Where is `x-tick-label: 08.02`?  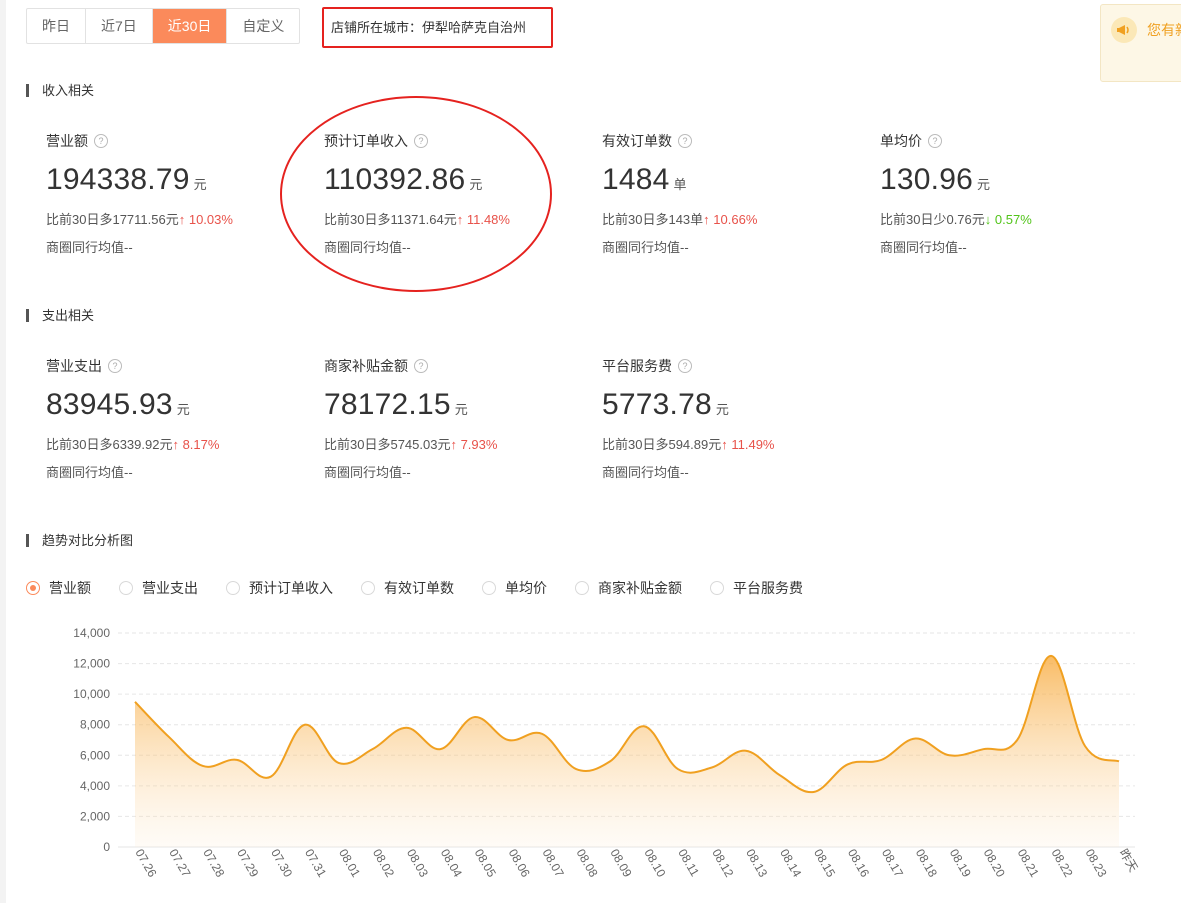
x-tick-label: 08.02 is located at coordinates (383, 863).